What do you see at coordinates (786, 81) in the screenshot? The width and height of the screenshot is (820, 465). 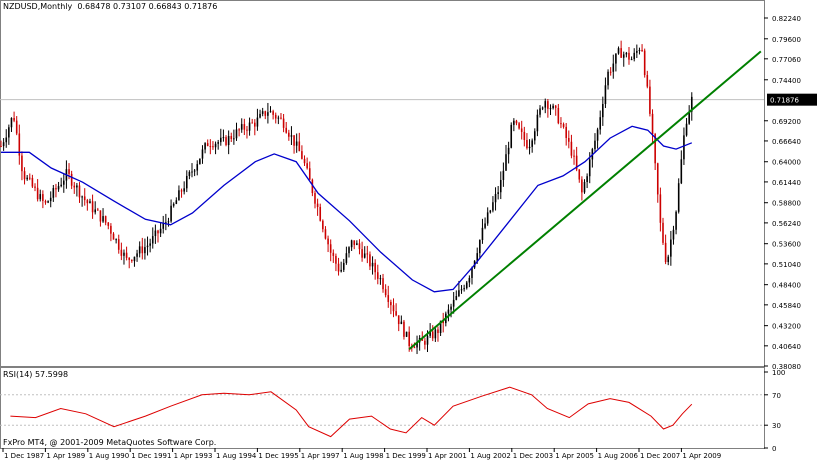 I see `price-tick-label: 0.74400` at bounding box center [786, 81].